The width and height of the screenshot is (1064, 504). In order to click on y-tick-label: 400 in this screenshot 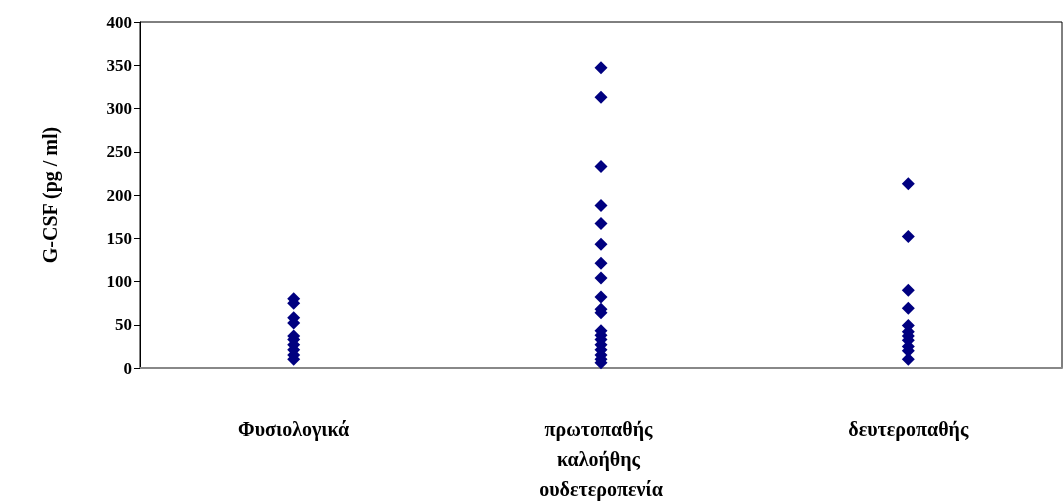, I will do `click(119, 22)`.